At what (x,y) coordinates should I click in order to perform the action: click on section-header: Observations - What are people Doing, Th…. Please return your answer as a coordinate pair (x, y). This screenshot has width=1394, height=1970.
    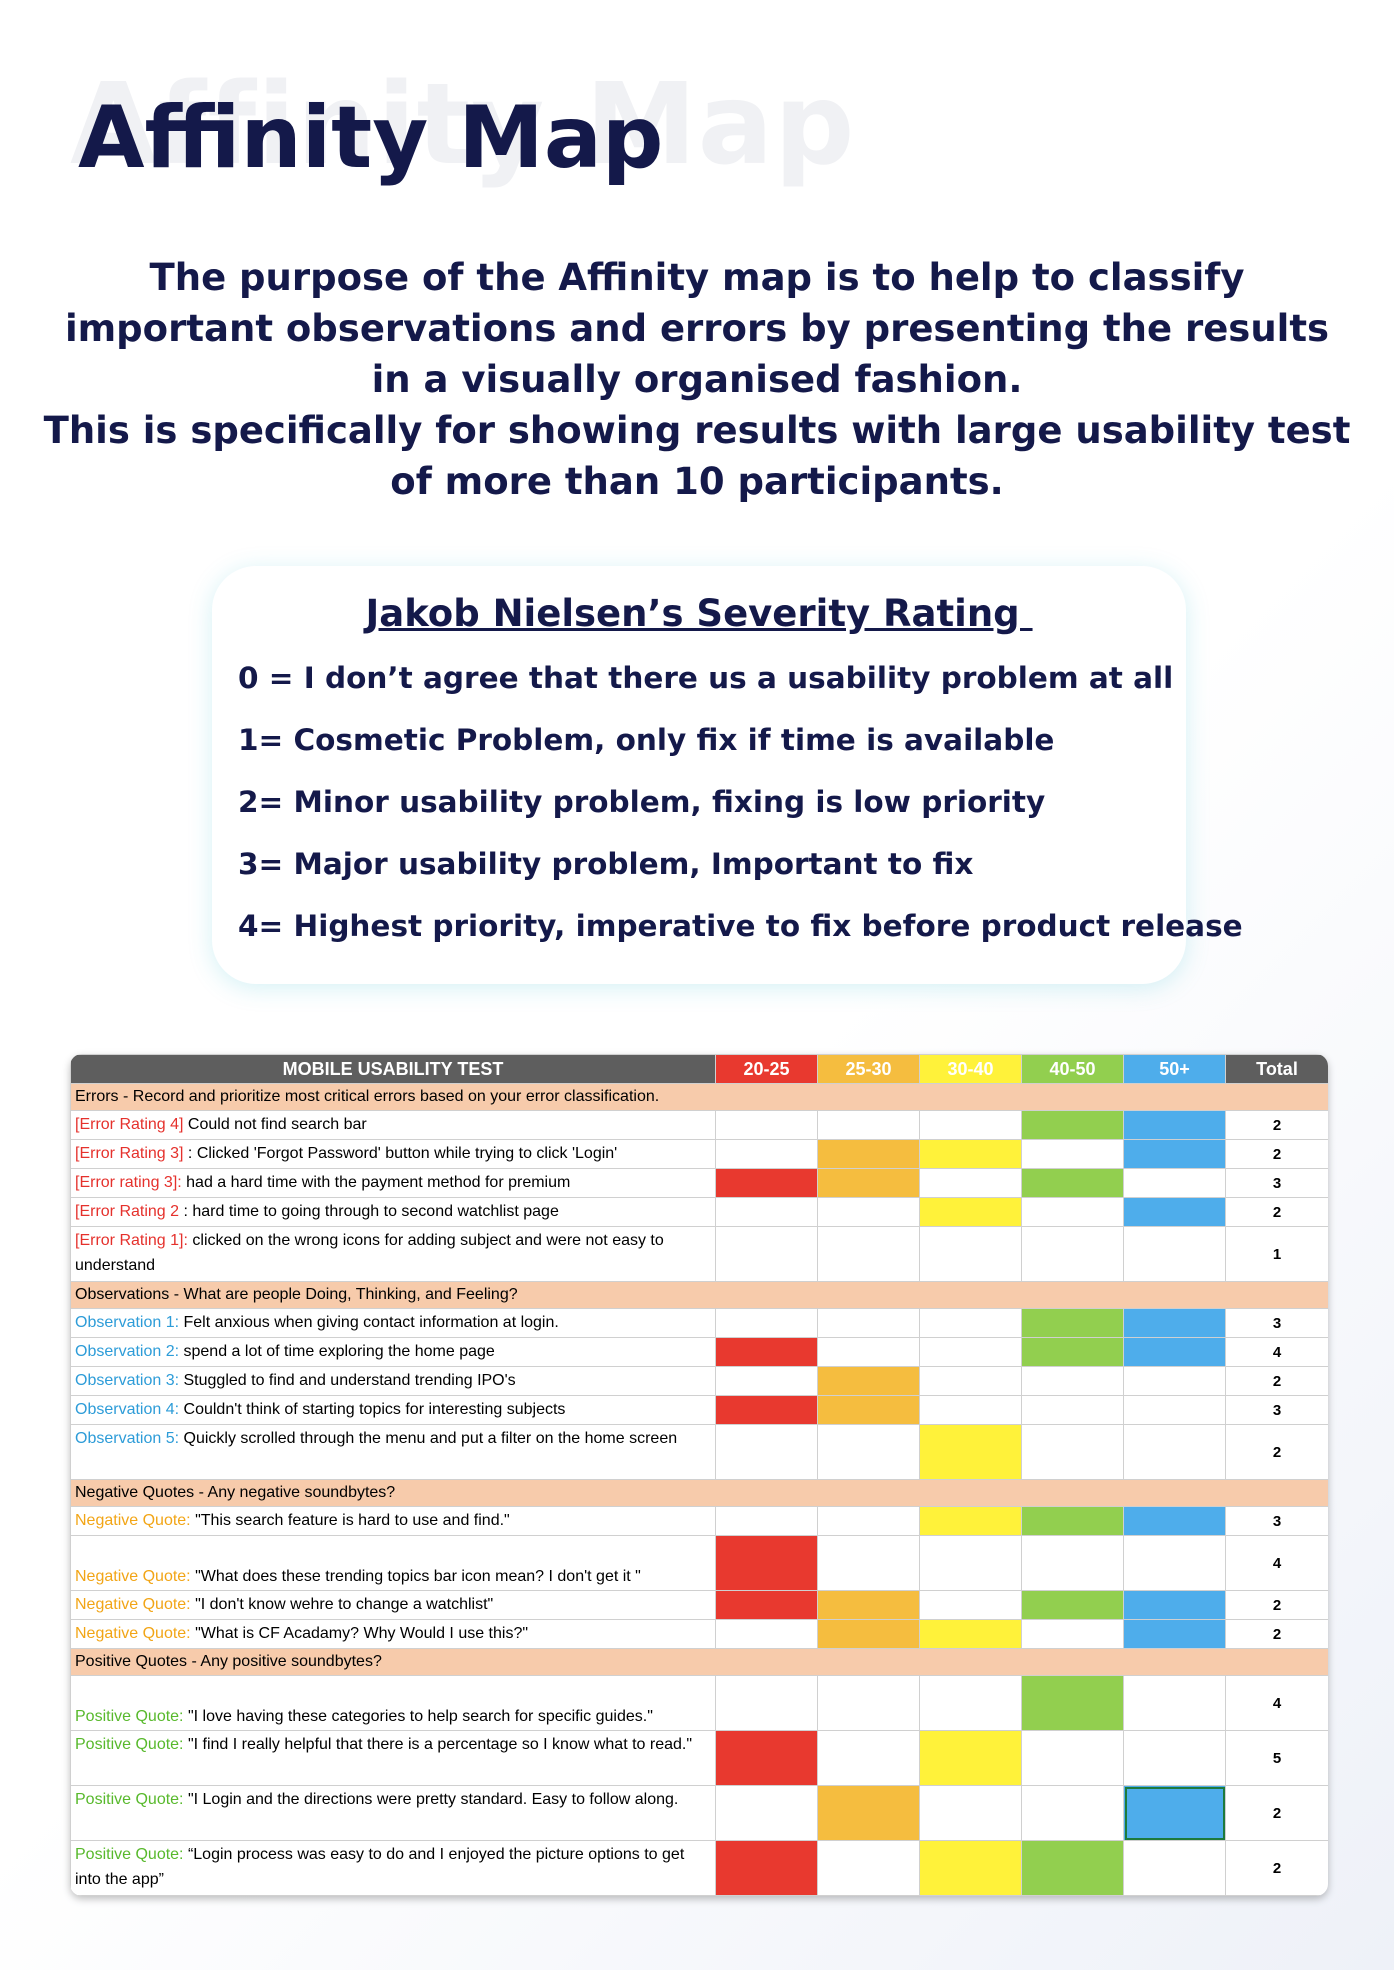
    Looking at the image, I should click on (699, 1295).